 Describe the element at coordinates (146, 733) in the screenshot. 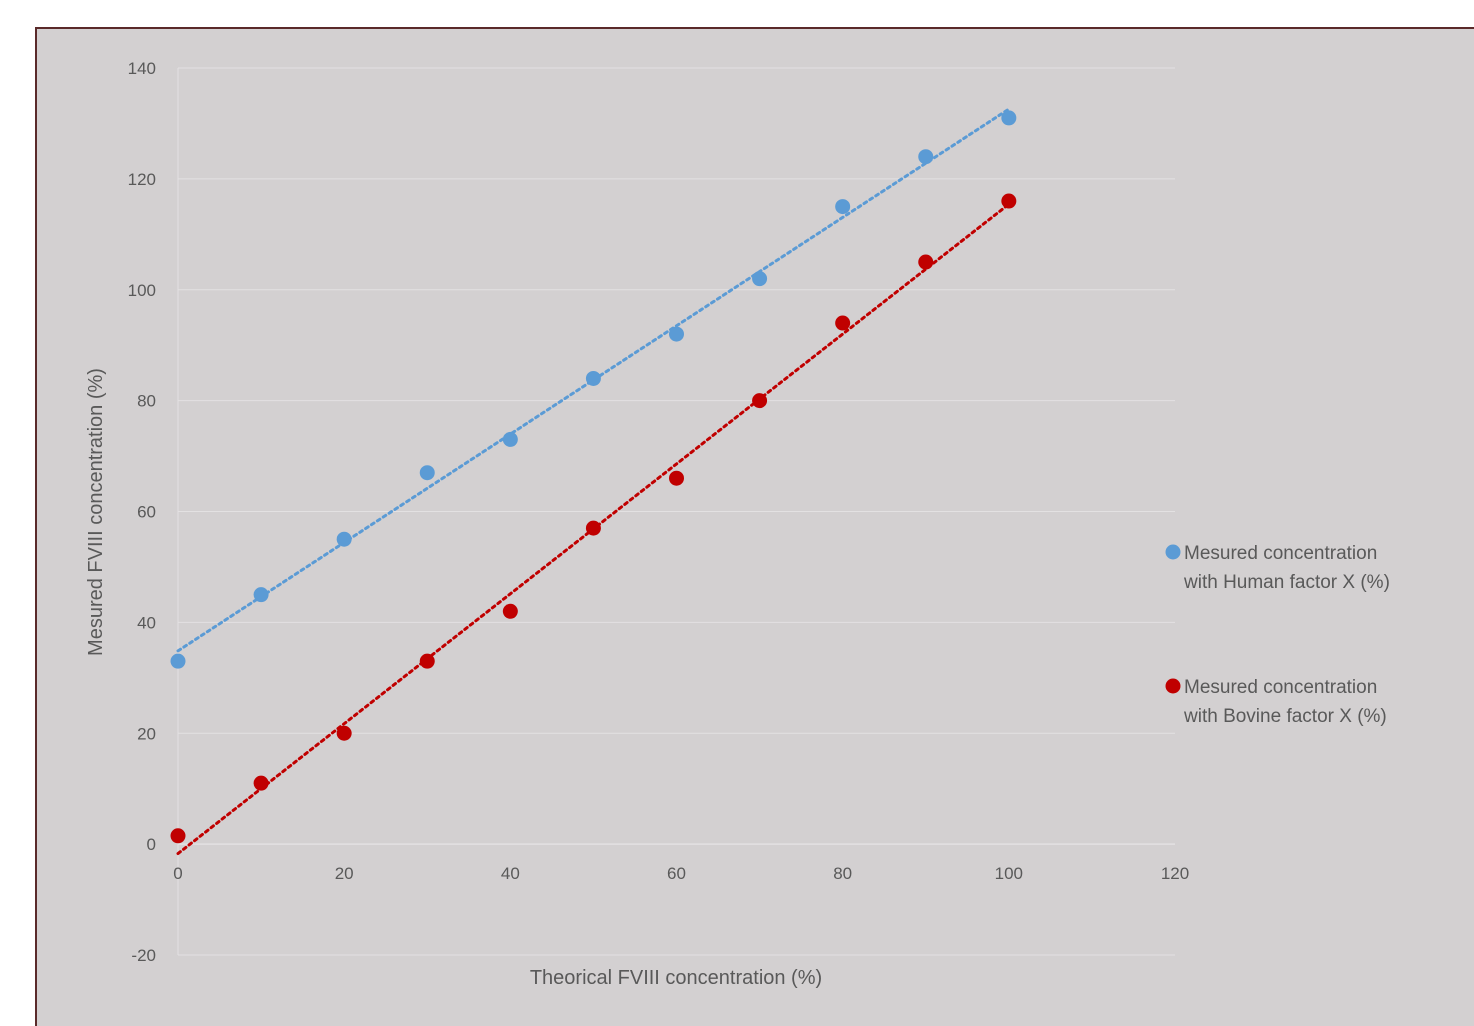

I see `y-tick-label: 20` at that location.